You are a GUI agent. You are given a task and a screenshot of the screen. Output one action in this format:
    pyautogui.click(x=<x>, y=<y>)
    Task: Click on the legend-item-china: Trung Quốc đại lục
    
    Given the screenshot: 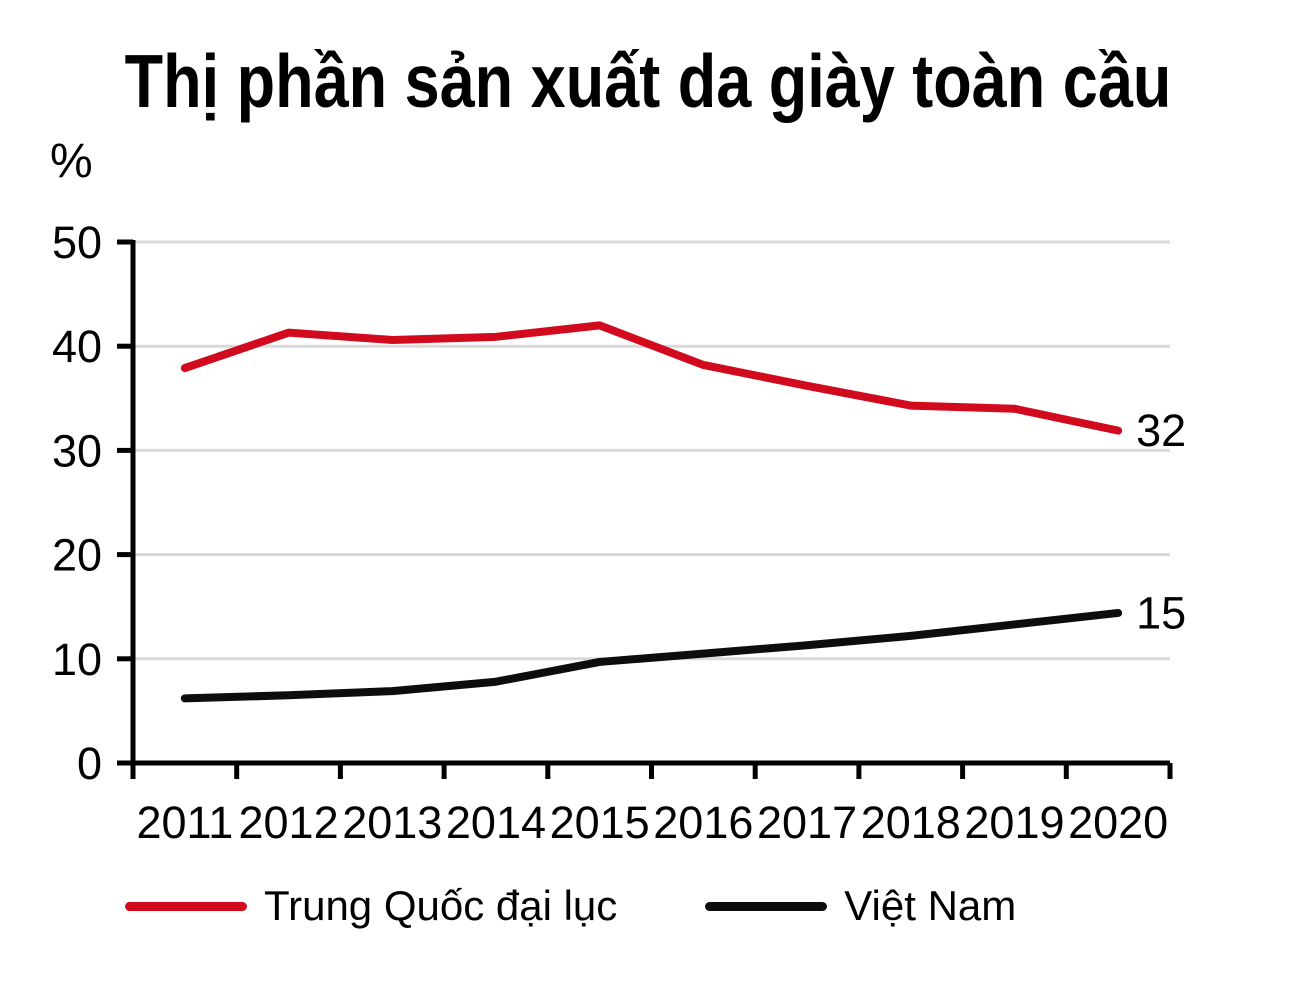 What is the action you would take?
    pyautogui.click(x=371, y=906)
    